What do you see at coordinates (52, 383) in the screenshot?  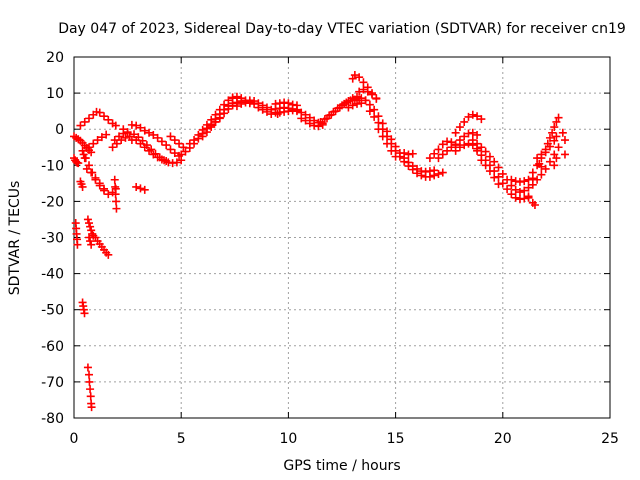 I see `y-tick-label: -70` at bounding box center [52, 383].